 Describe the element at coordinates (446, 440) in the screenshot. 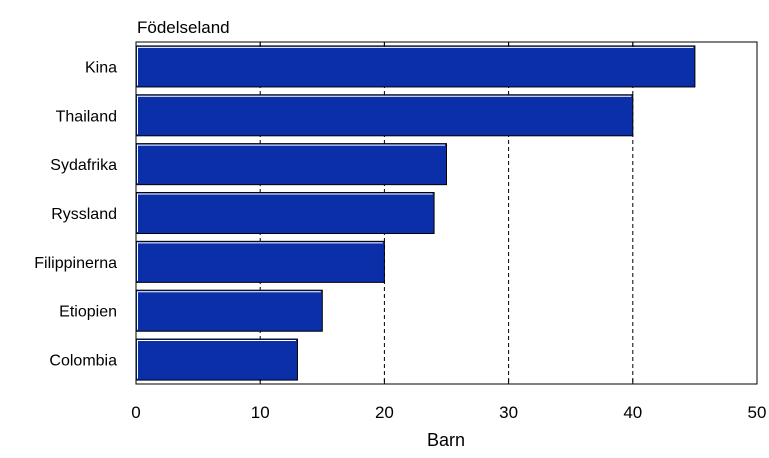

I see `x-axis-label: Barn` at that location.